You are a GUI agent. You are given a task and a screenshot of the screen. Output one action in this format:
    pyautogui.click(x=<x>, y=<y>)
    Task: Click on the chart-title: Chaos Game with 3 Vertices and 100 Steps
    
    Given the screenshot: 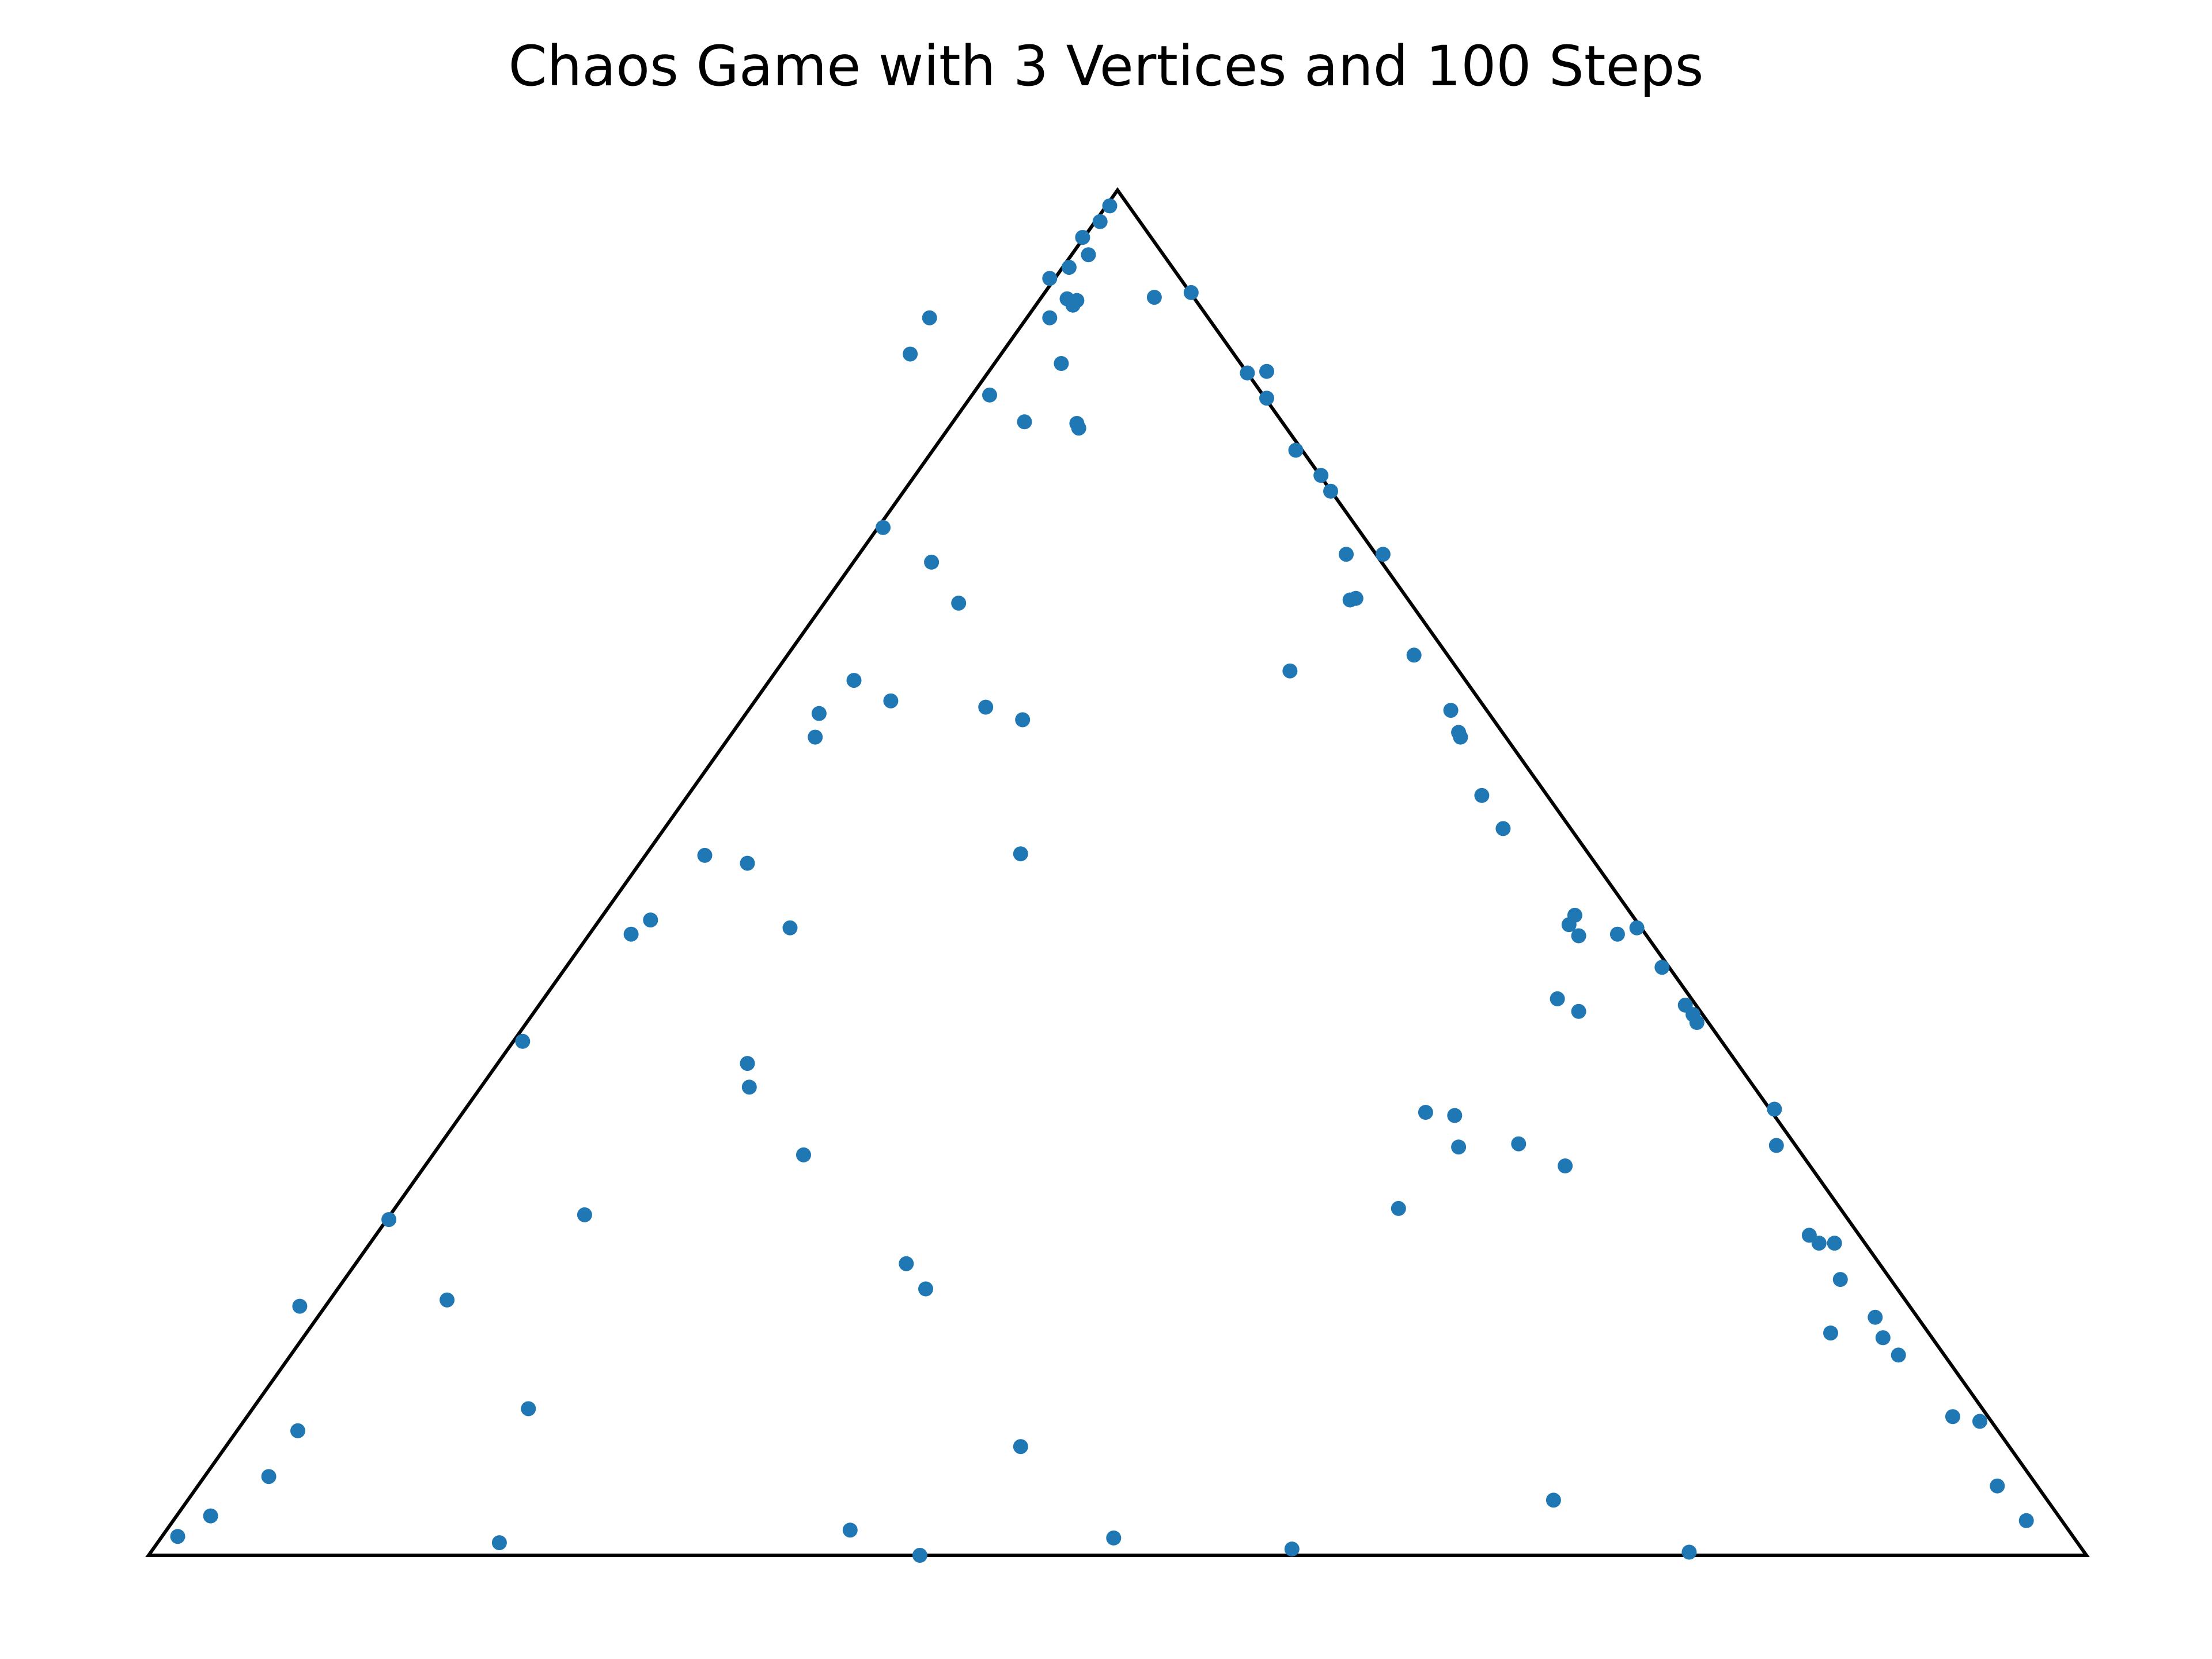 What is the action you would take?
    pyautogui.click(x=1106, y=66)
    